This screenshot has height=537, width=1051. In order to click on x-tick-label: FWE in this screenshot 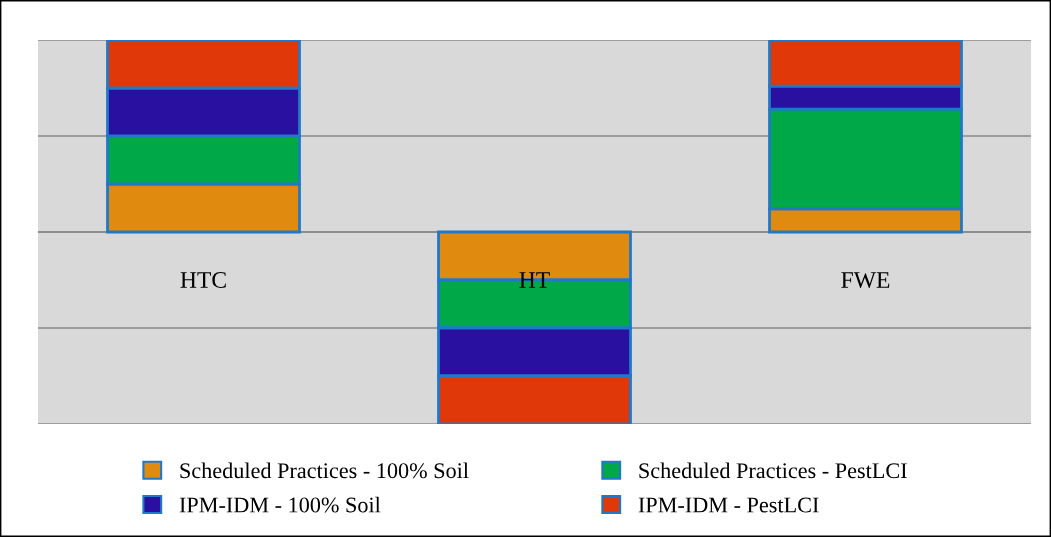, I will do `click(865, 280)`.